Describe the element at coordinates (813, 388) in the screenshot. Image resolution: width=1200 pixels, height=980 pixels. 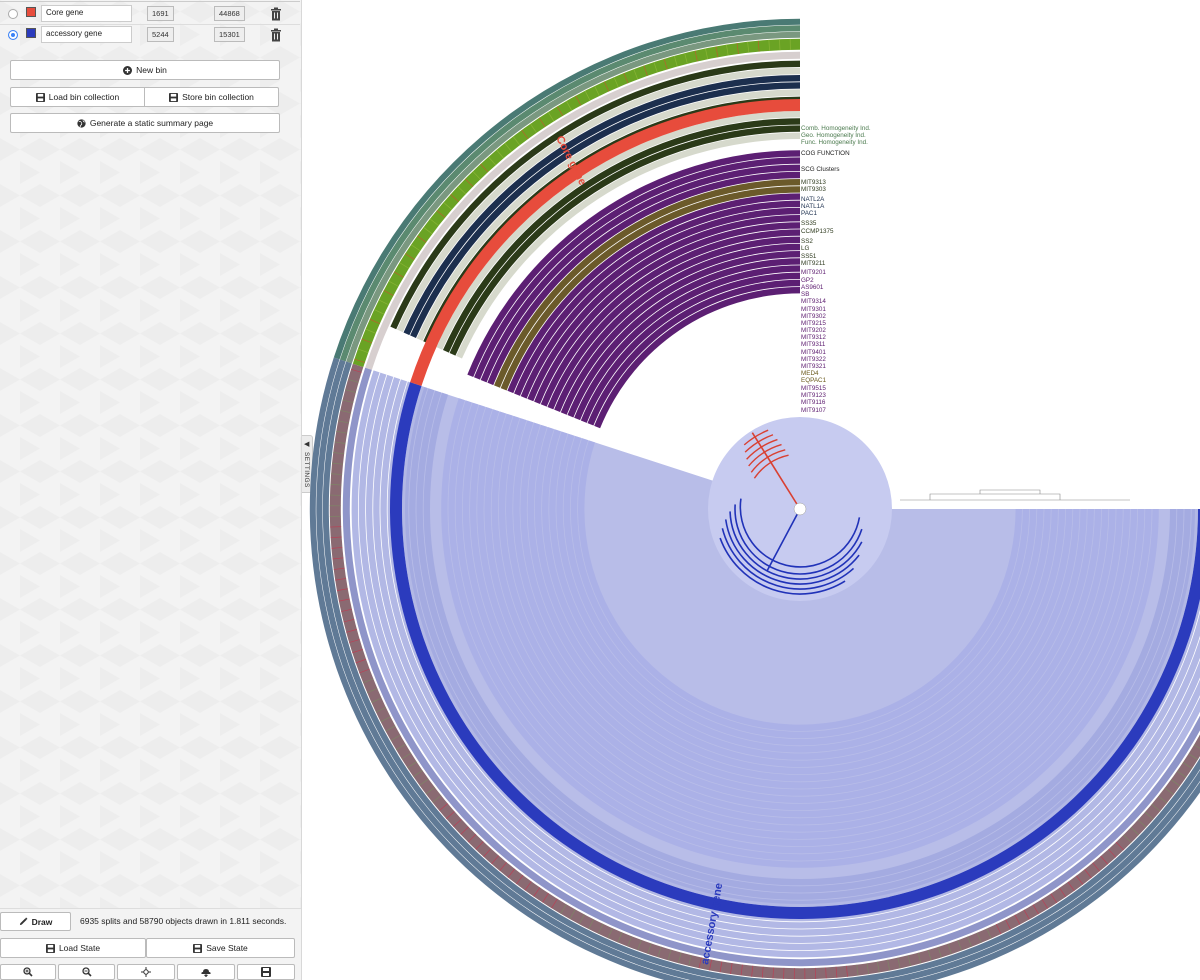
I see `layer-name-label: MIT9515` at that location.